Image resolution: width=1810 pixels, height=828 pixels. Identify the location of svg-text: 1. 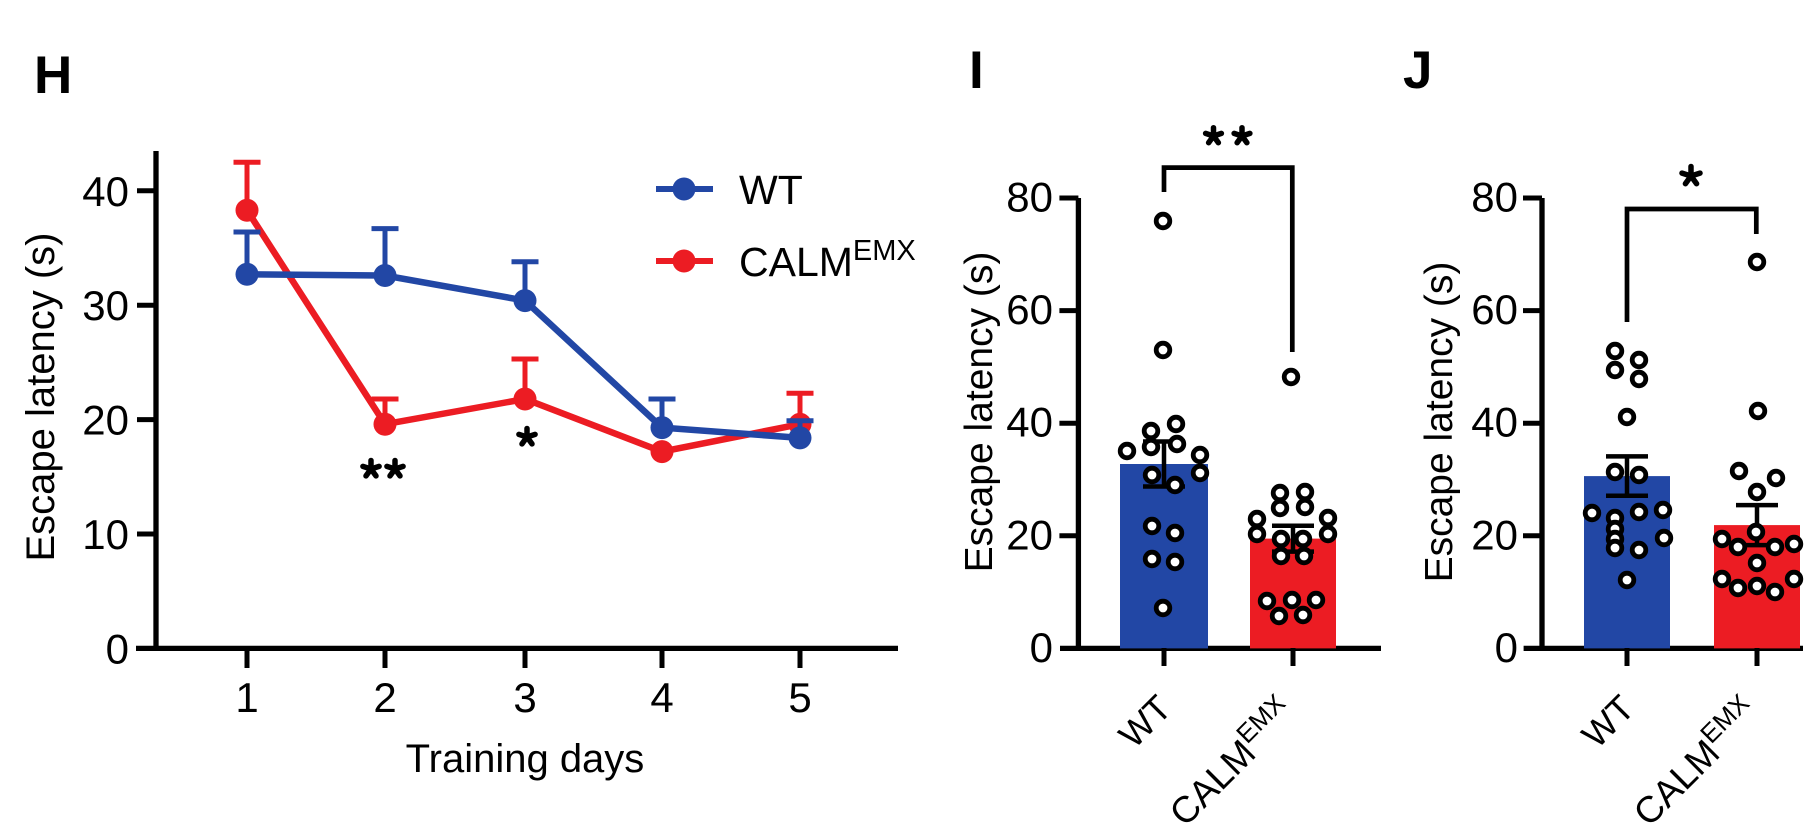
(246, 697).